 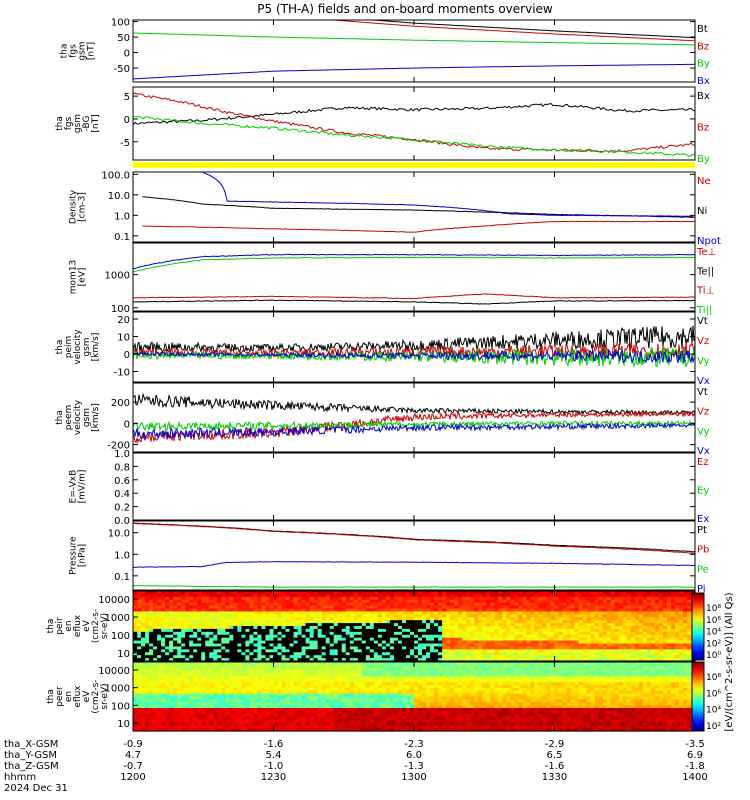 What do you see at coordinates (31, 766) in the screenshot?
I see `xaxis-row-label: tha_Z-GSM` at bounding box center [31, 766].